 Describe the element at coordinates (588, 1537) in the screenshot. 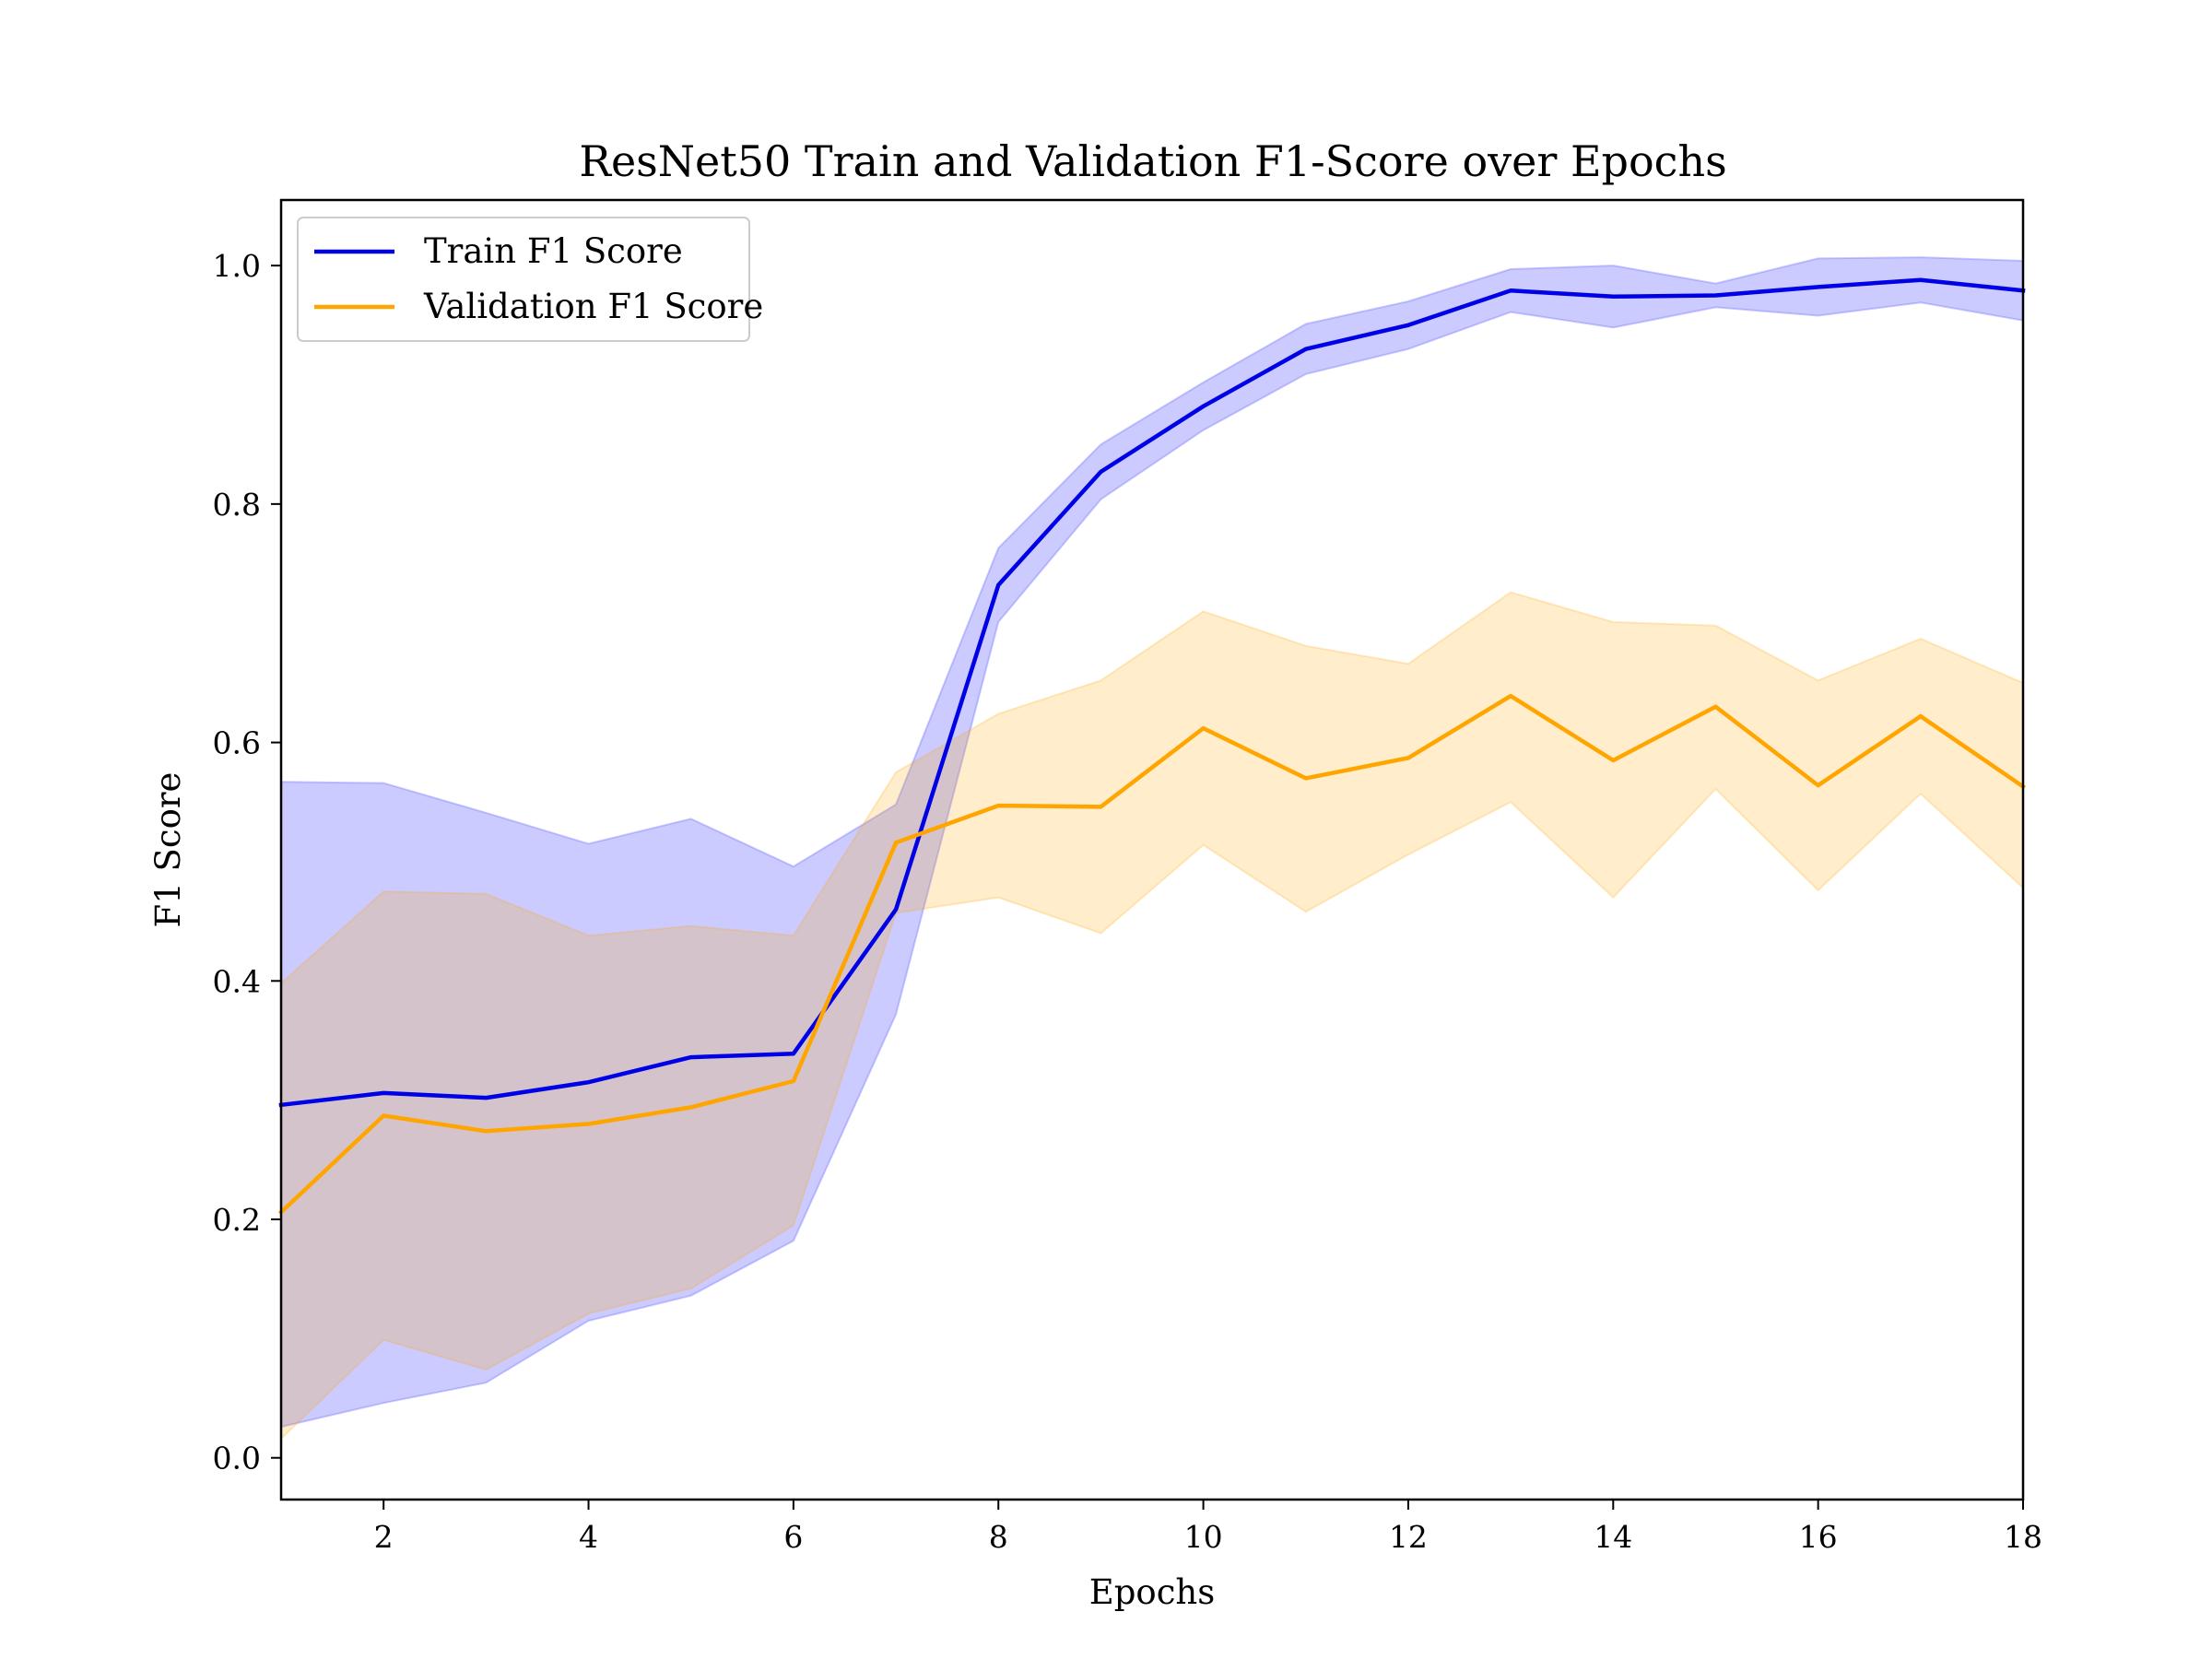

I see `x-tick-label: 4` at that location.